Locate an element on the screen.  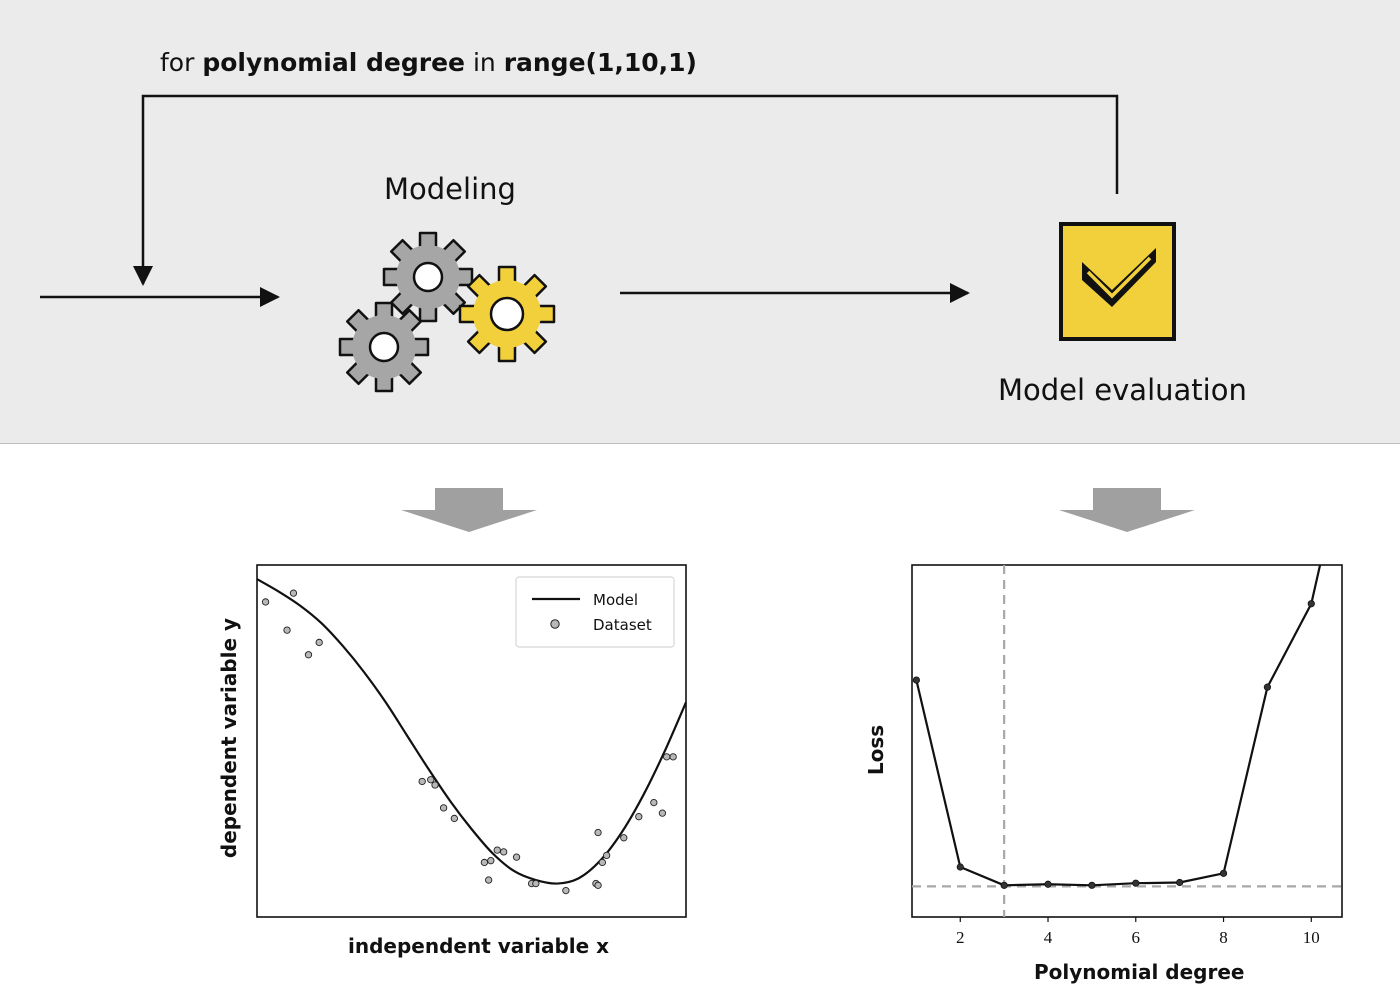
legend-label-model: Model is located at coordinates (615, 600).